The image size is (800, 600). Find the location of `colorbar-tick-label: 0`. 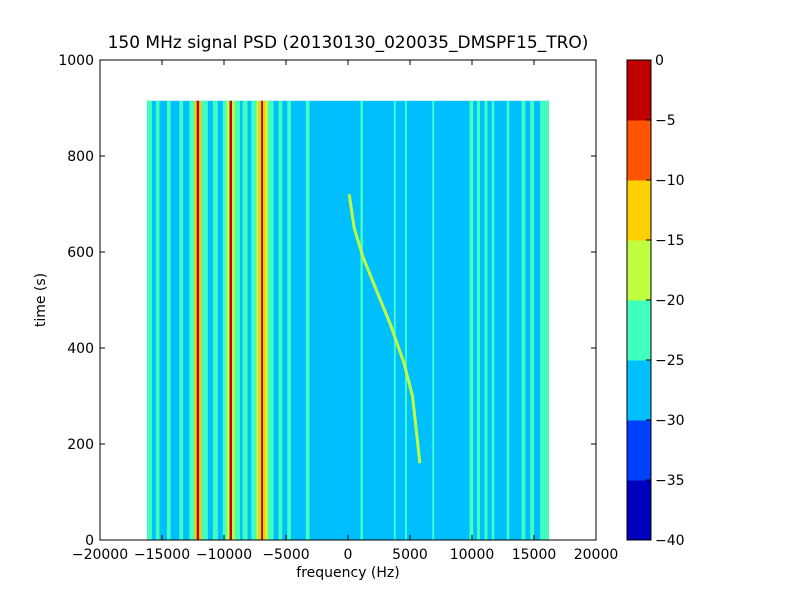

colorbar-tick-label: 0 is located at coordinates (659, 61).